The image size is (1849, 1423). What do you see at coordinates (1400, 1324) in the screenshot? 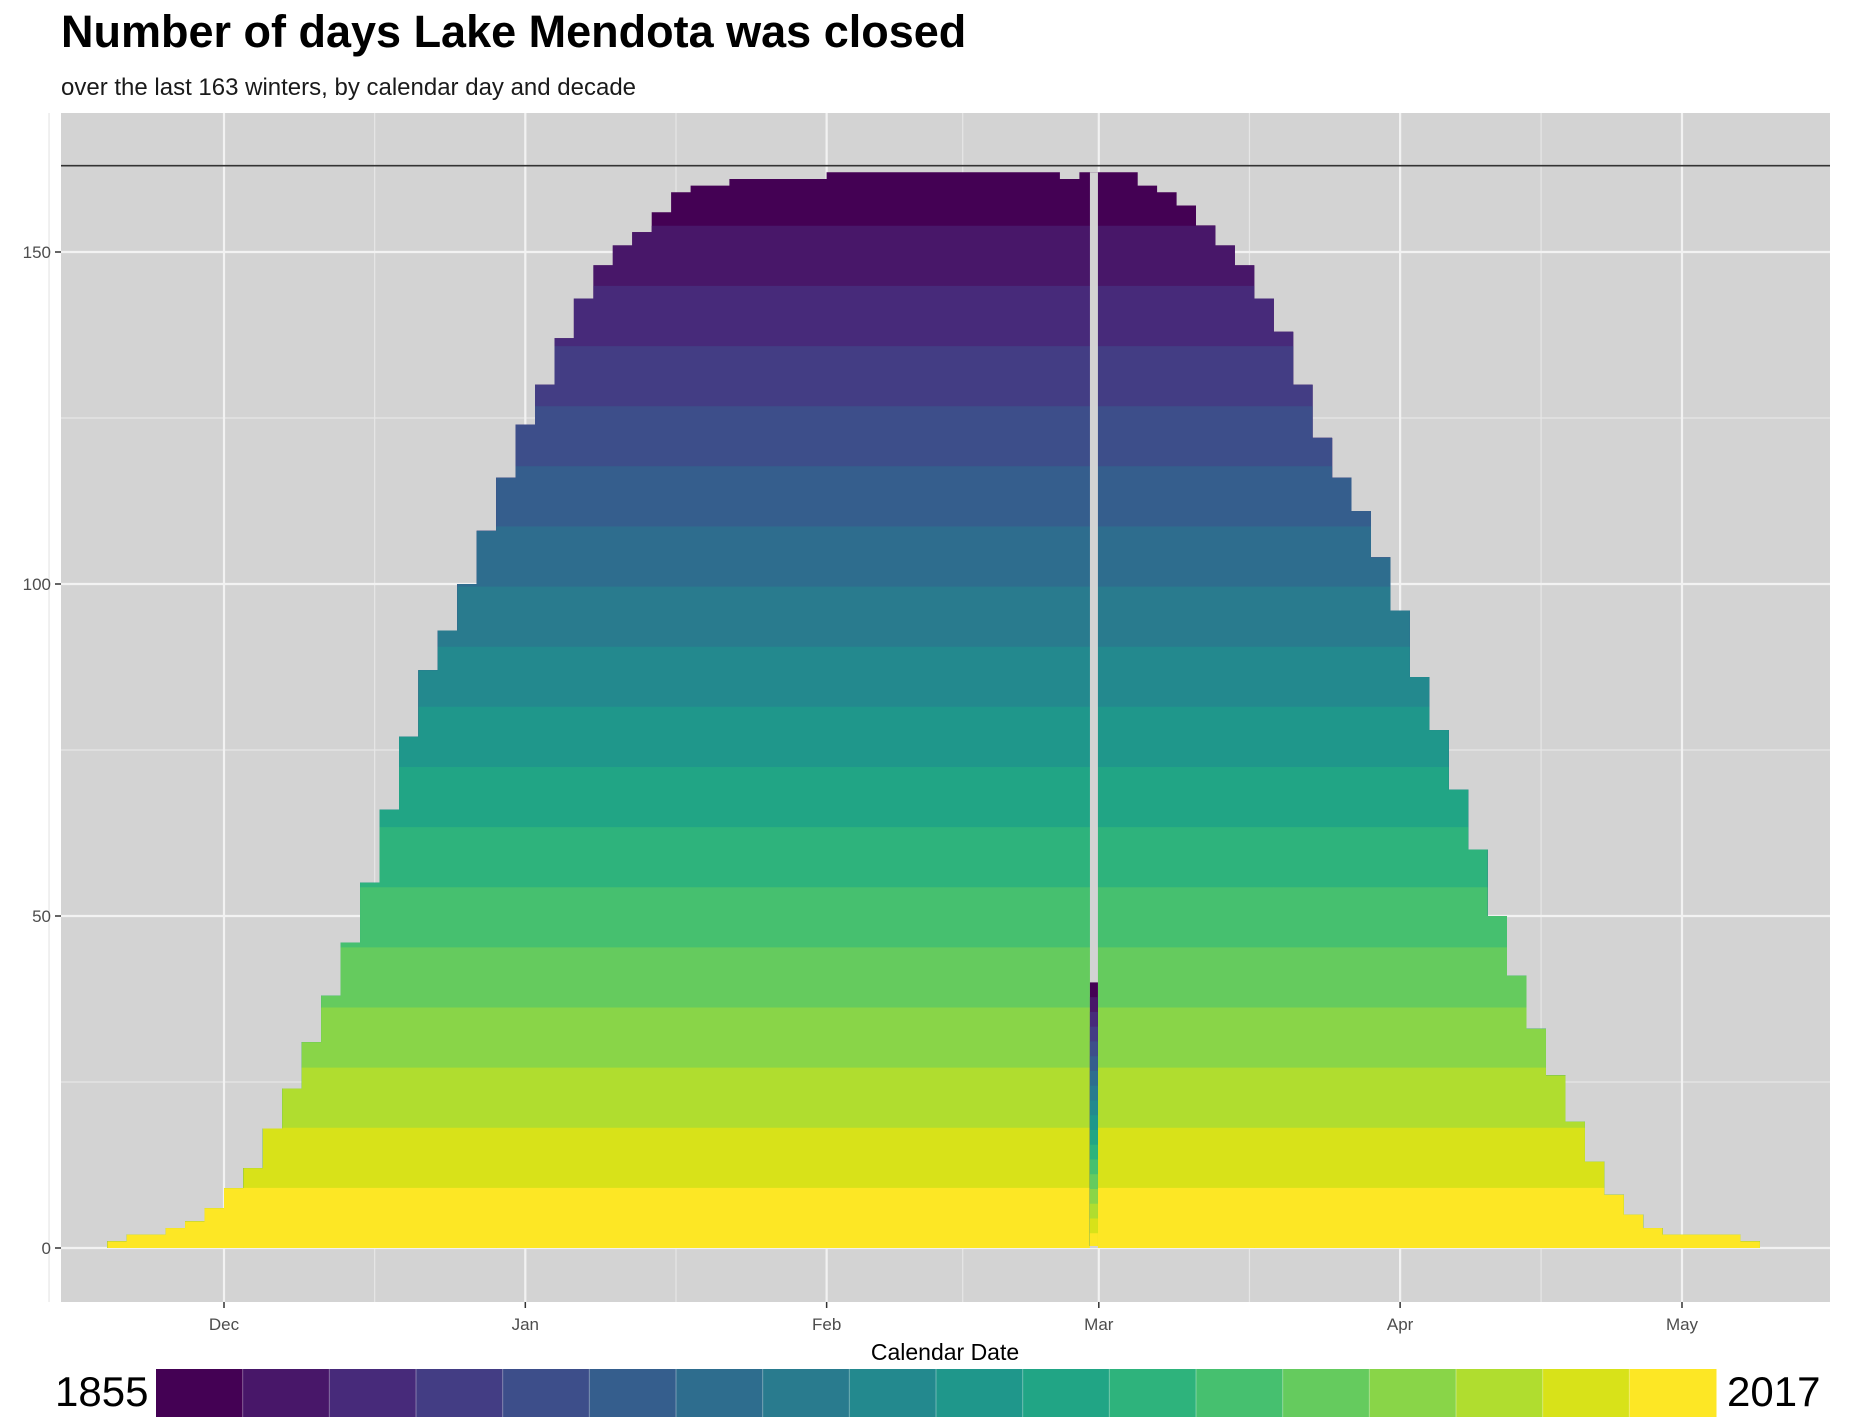
I see `x-tick-label: Apr` at bounding box center [1400, 1324].